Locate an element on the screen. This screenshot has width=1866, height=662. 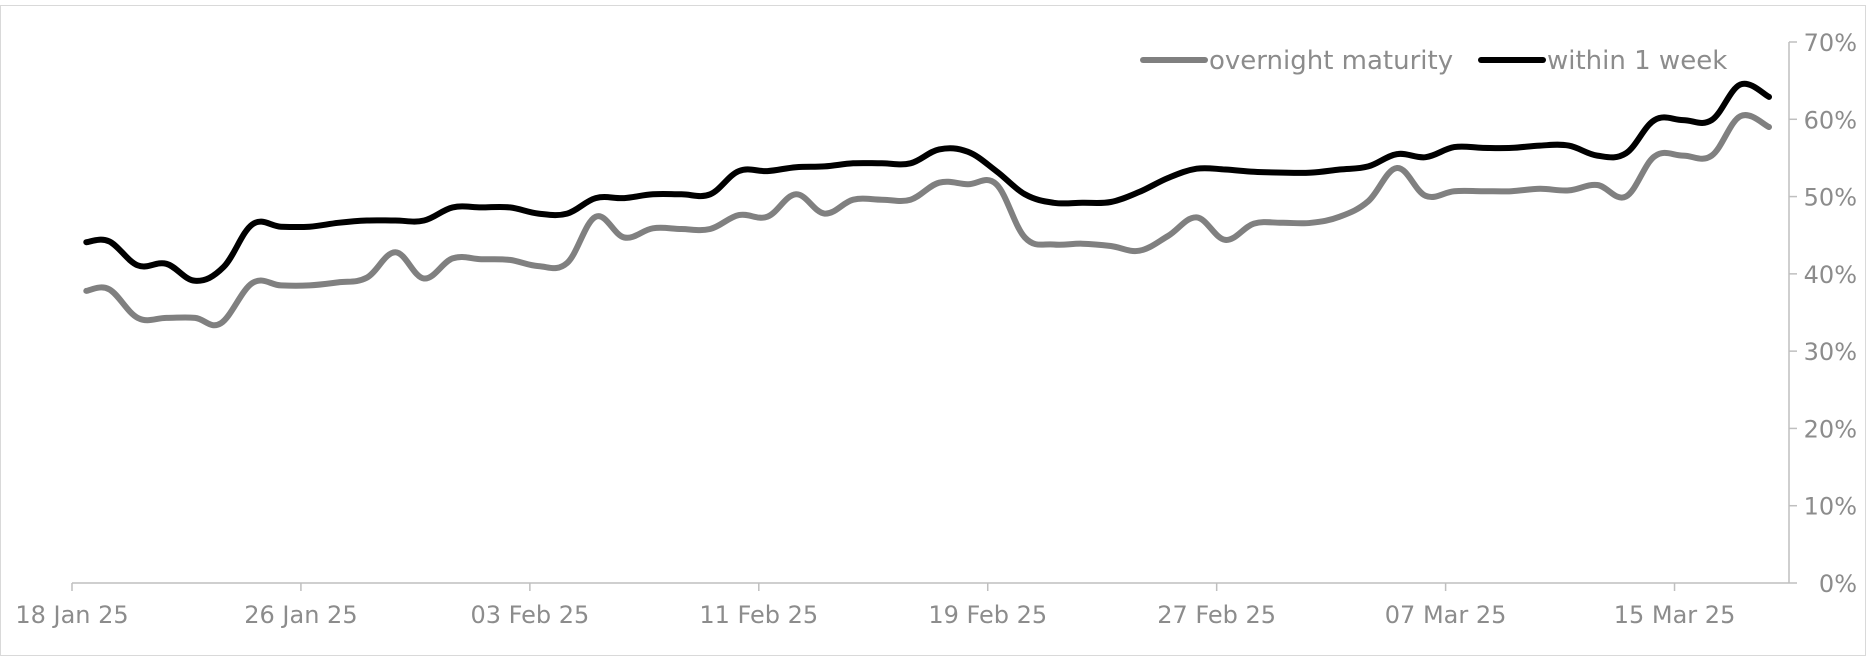
x-tick-label: 26 Jan 25 is located at coordinates (300, 615).